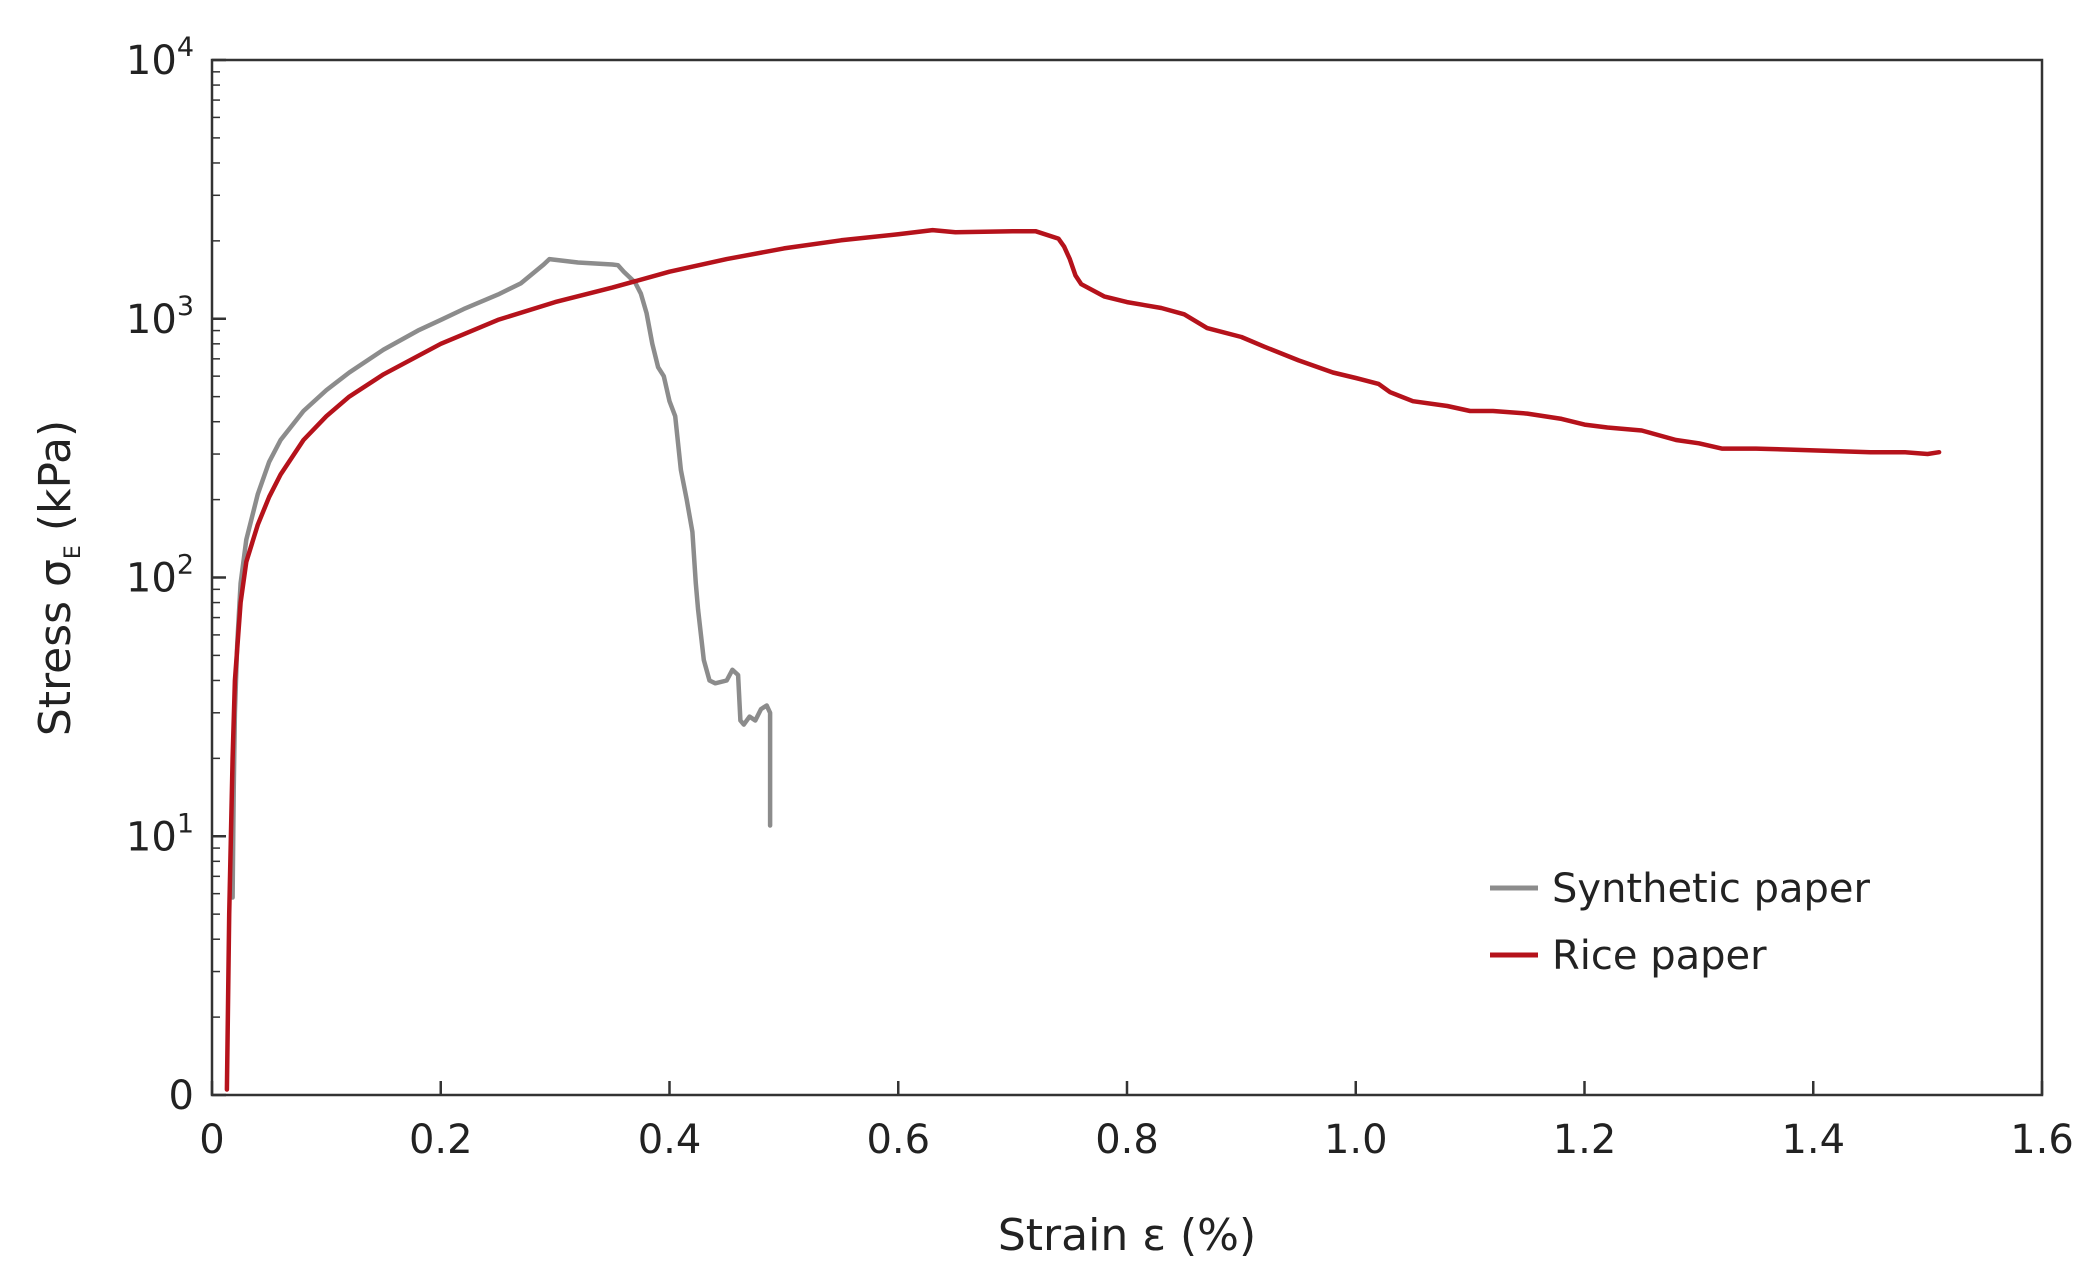  I want to click on x-tick-label: 0.8, so click(1127, 1140).